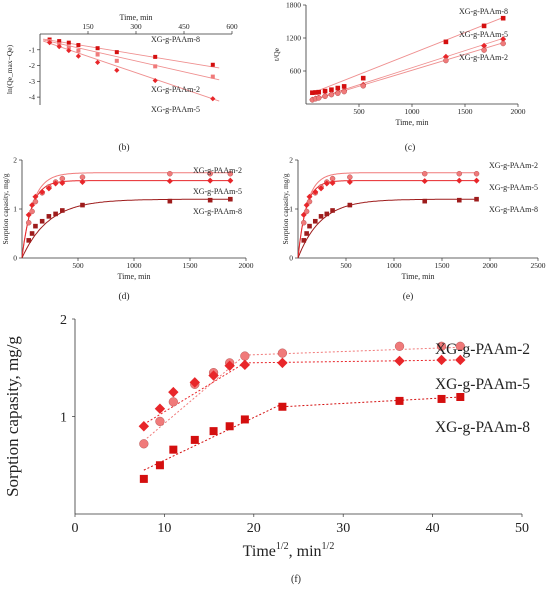  What do you see at coordinates (291, 258) in the screenshot?
I see `y-tick-label: 0` at bounding box center [291, 258].